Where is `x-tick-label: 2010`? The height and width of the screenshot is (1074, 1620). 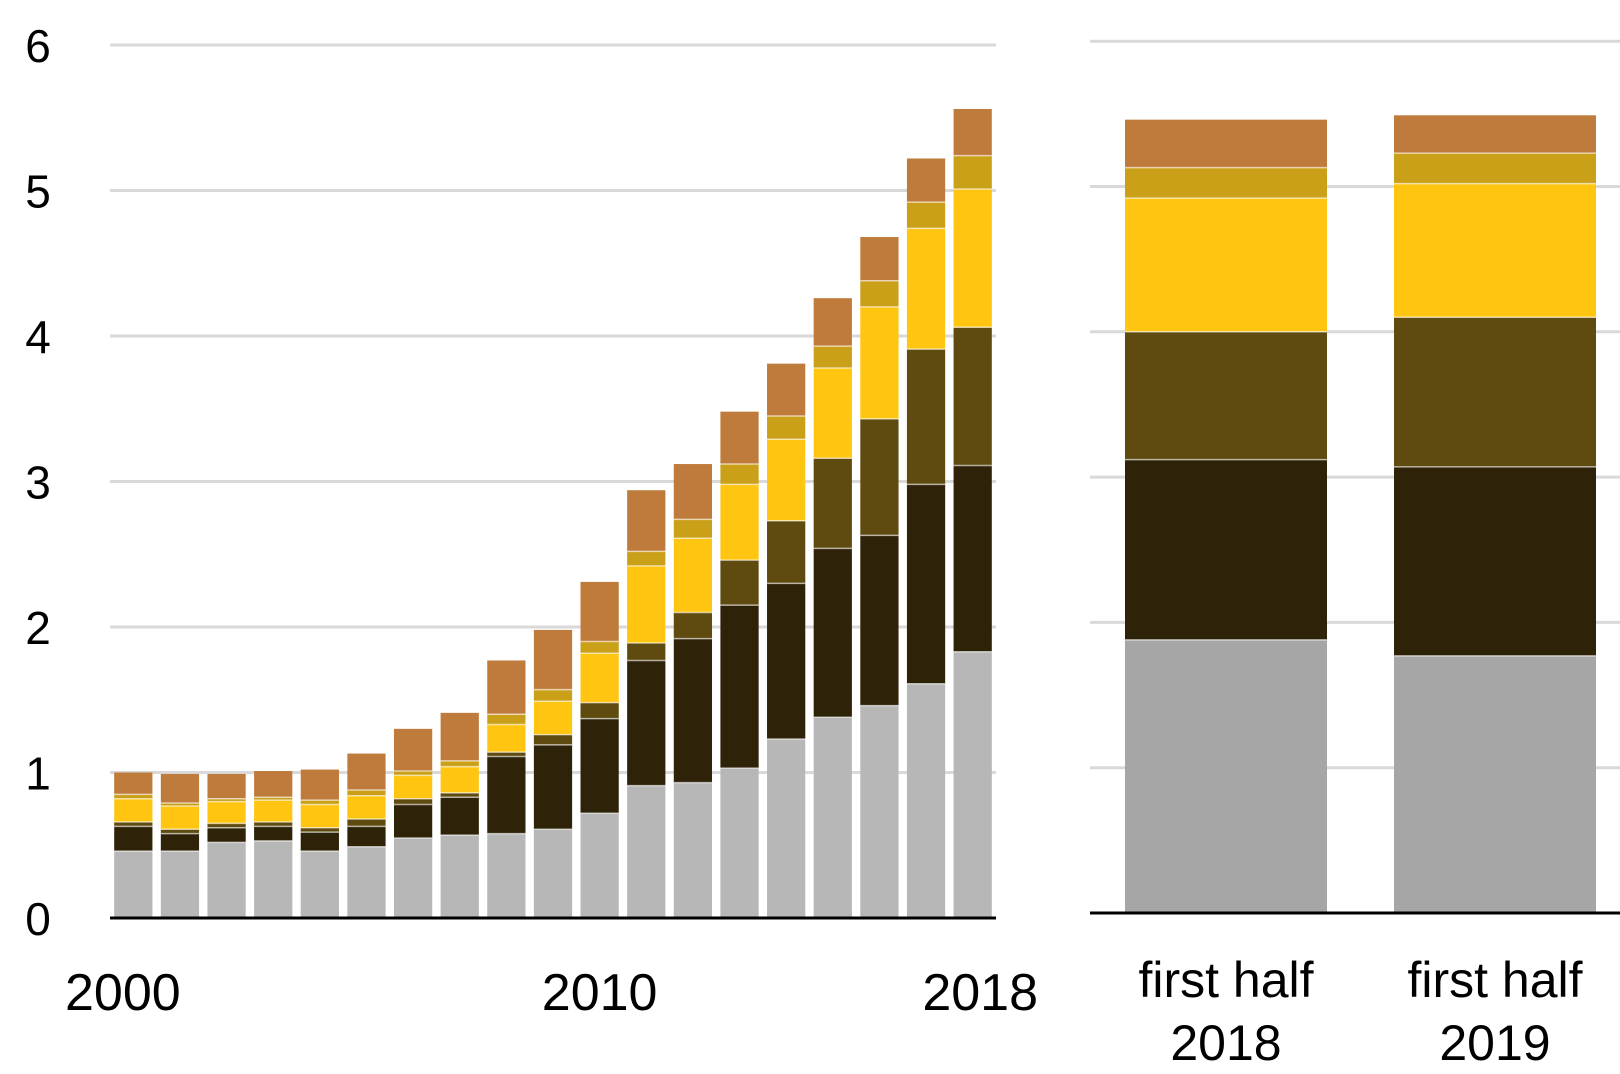 x-tick-label: 2010 is located at coordinates (600, 993).